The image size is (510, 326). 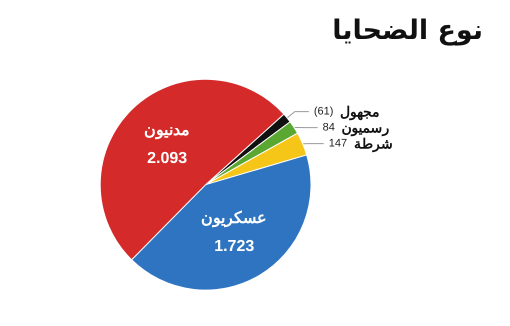 What do you see at coordinates (360, 112) in the screenshot?
I see `slice-label: مجهول` at bounding box center [360, 112].